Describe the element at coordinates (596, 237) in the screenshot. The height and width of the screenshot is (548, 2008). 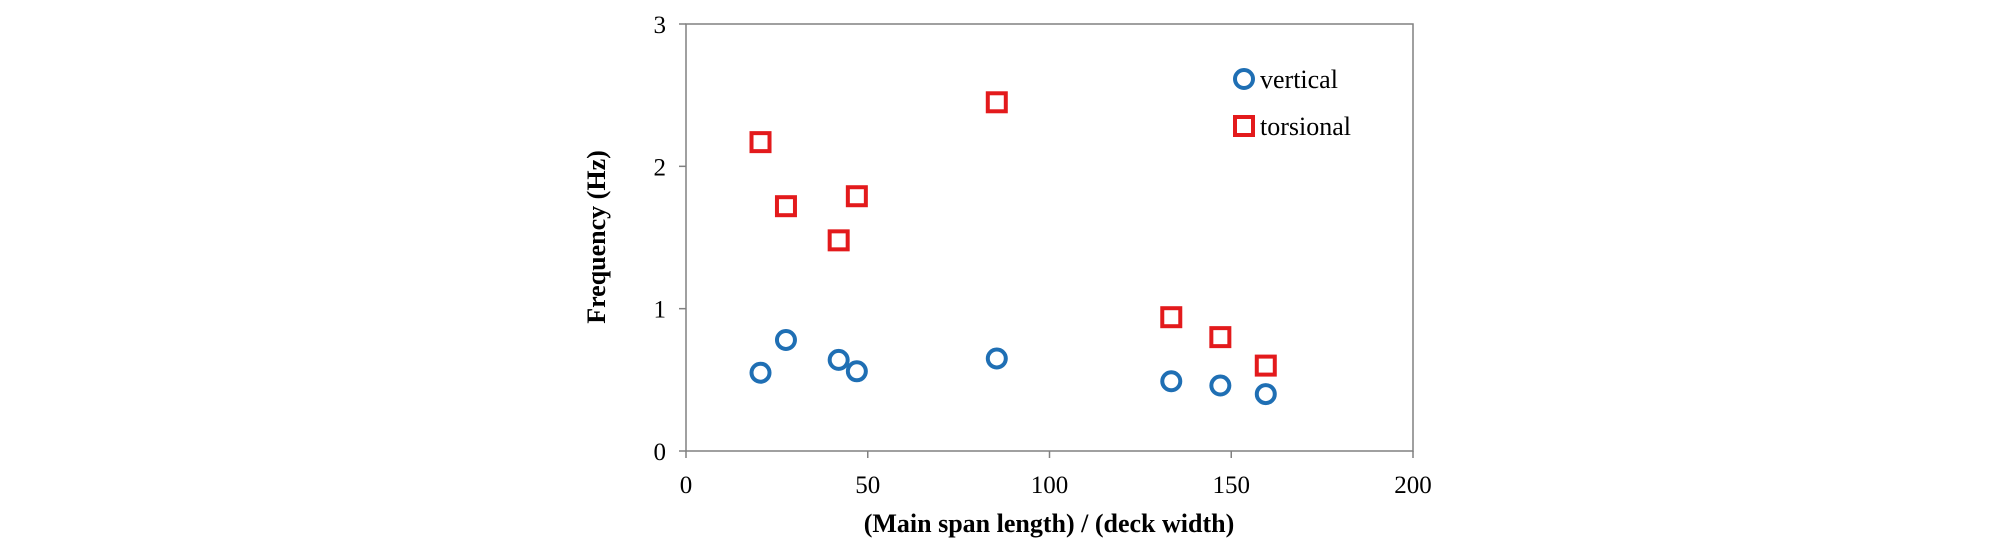
I see `y-axis-title: Frequency (Hz)` at that location.